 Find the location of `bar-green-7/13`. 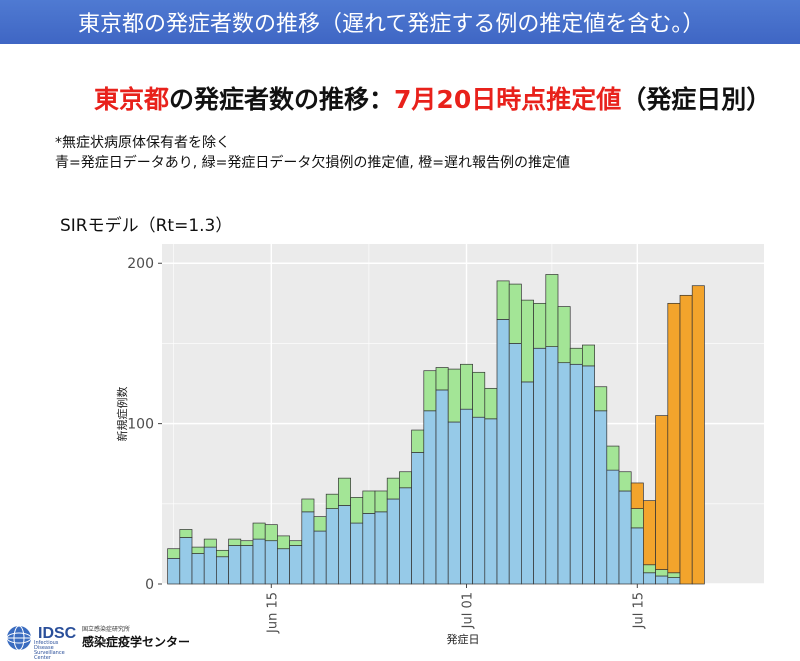

bar-green-7/13 is located at coordinates (613, 458).